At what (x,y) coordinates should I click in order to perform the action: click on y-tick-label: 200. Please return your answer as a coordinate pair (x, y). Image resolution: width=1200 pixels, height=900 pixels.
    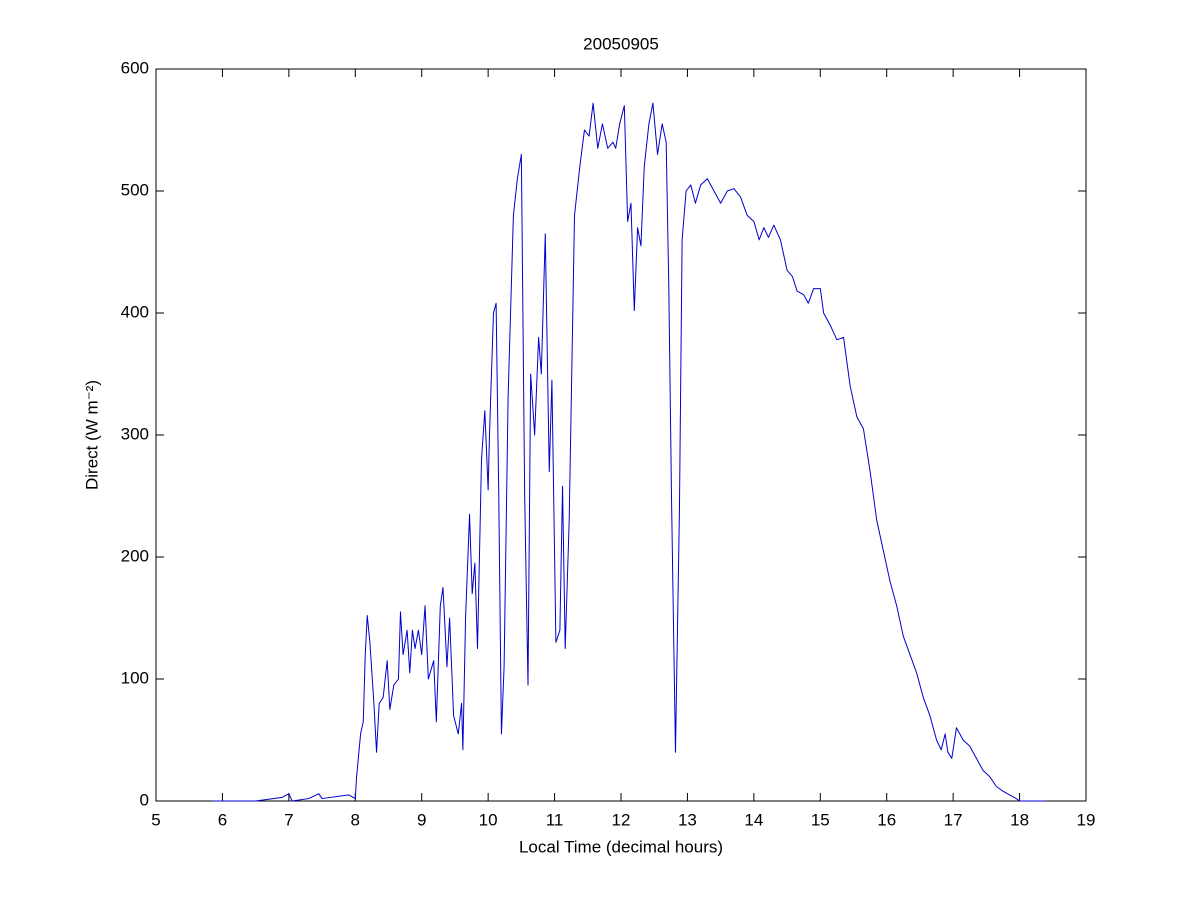
    Looking at the image, I should click on (135, 555).